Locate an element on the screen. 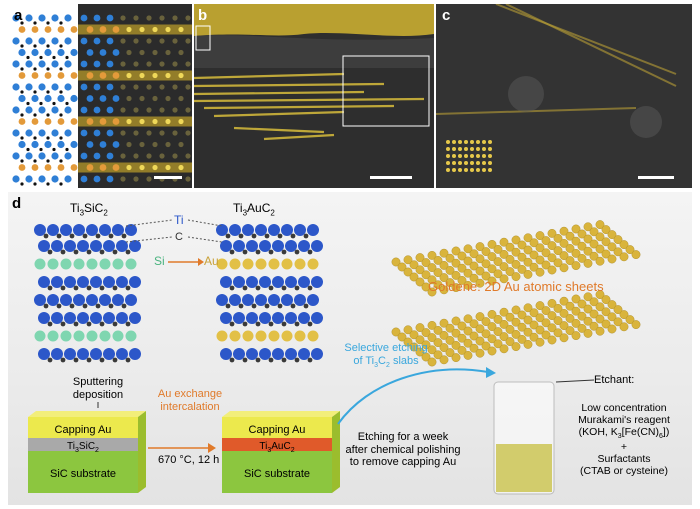 The image size is (700, 509). left-capping-au: Capping Au is located at coordinates (83, 430).